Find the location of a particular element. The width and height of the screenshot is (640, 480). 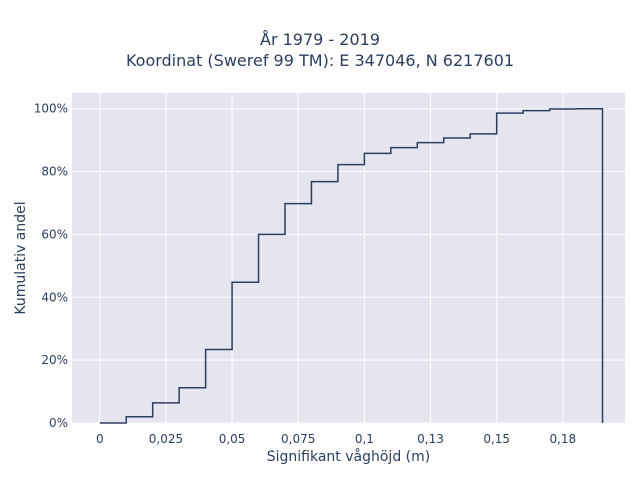

y-tick-label: 0% is located at coordinates (58, 423).